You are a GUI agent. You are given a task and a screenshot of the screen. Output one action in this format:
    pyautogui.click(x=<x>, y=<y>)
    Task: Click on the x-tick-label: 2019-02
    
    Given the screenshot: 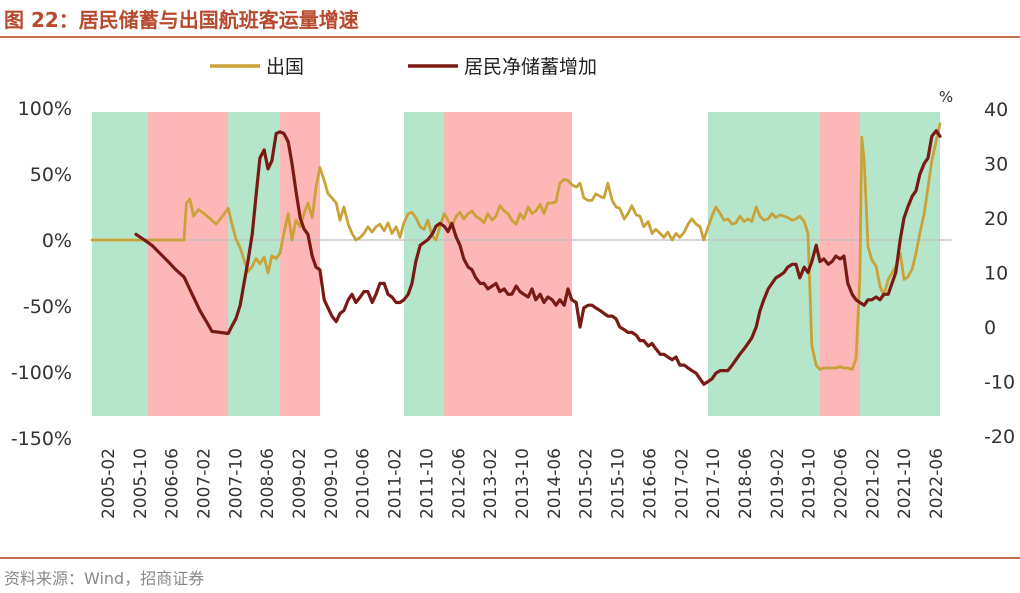 What is the action you would take?
    pyautogui.click(x=778, y=483)
    